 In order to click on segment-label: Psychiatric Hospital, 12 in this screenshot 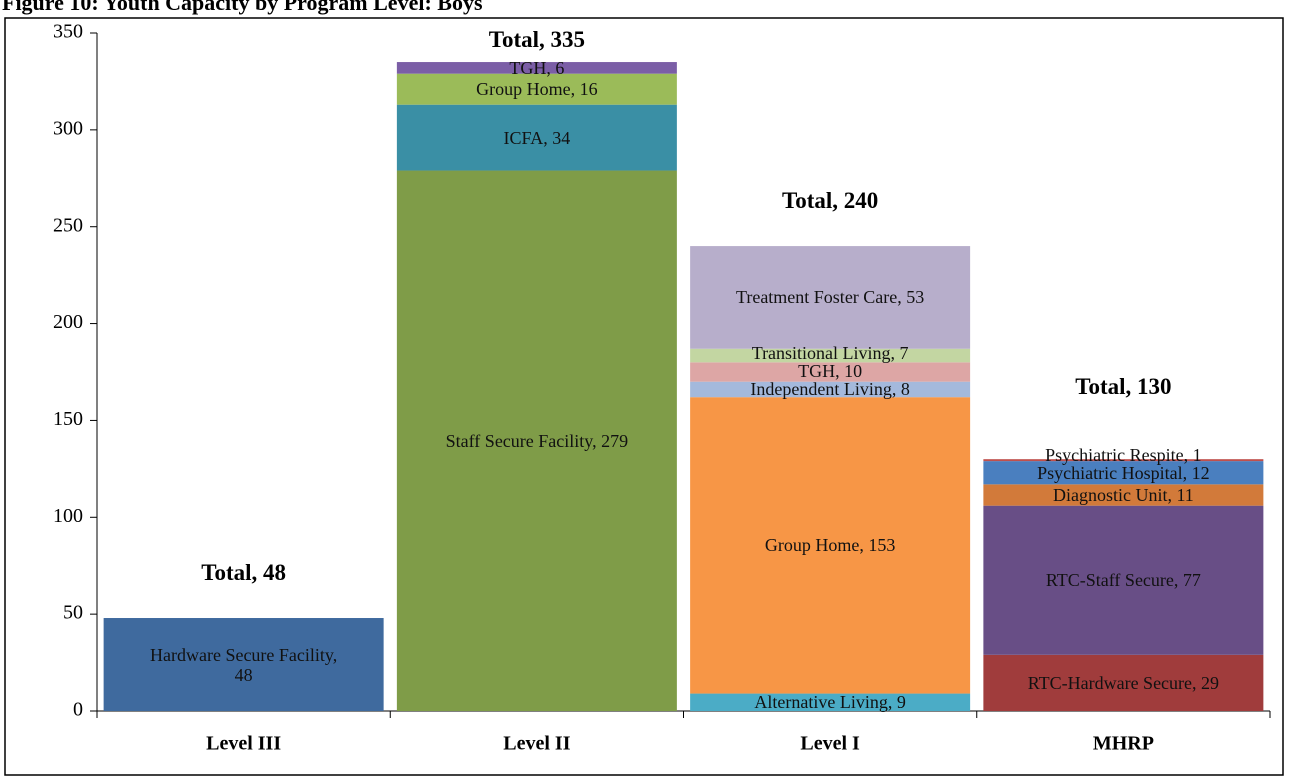, I will do `click(1123, 472)`.